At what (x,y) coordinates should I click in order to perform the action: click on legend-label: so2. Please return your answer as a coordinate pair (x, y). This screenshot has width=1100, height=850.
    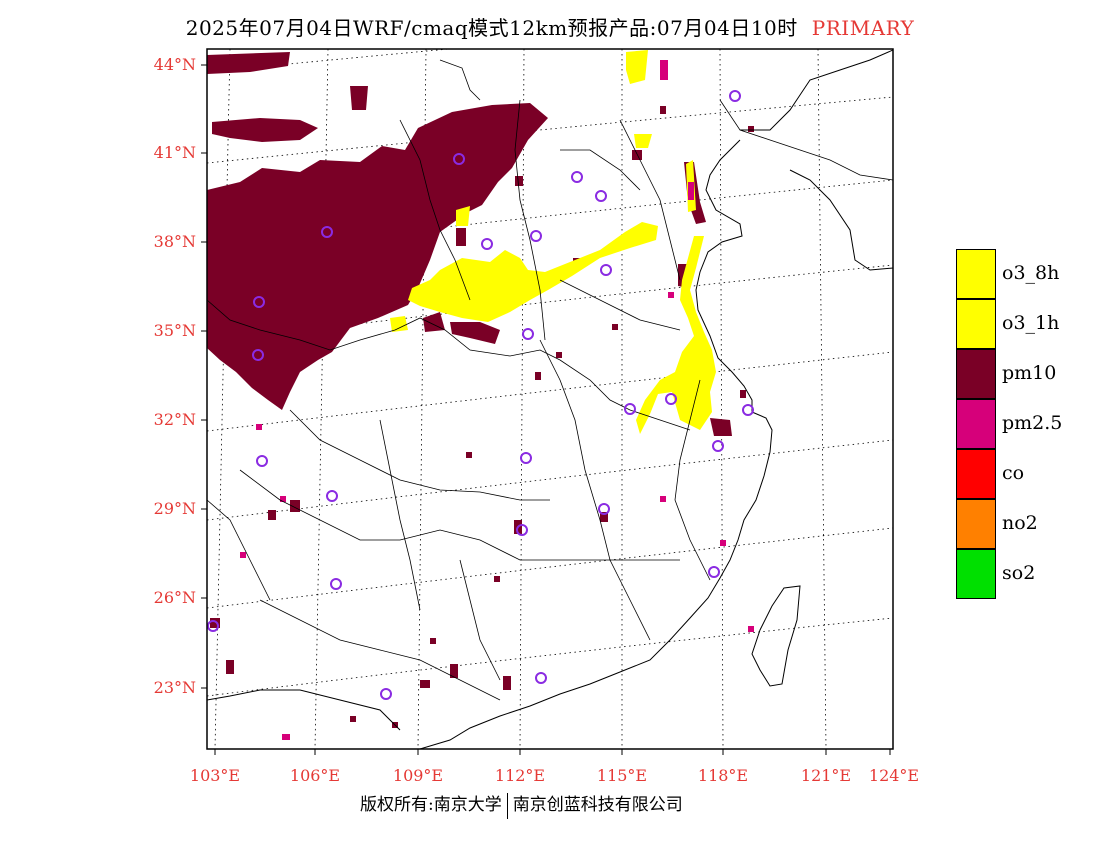
    Looking at the image, I should click on (1019, 573).